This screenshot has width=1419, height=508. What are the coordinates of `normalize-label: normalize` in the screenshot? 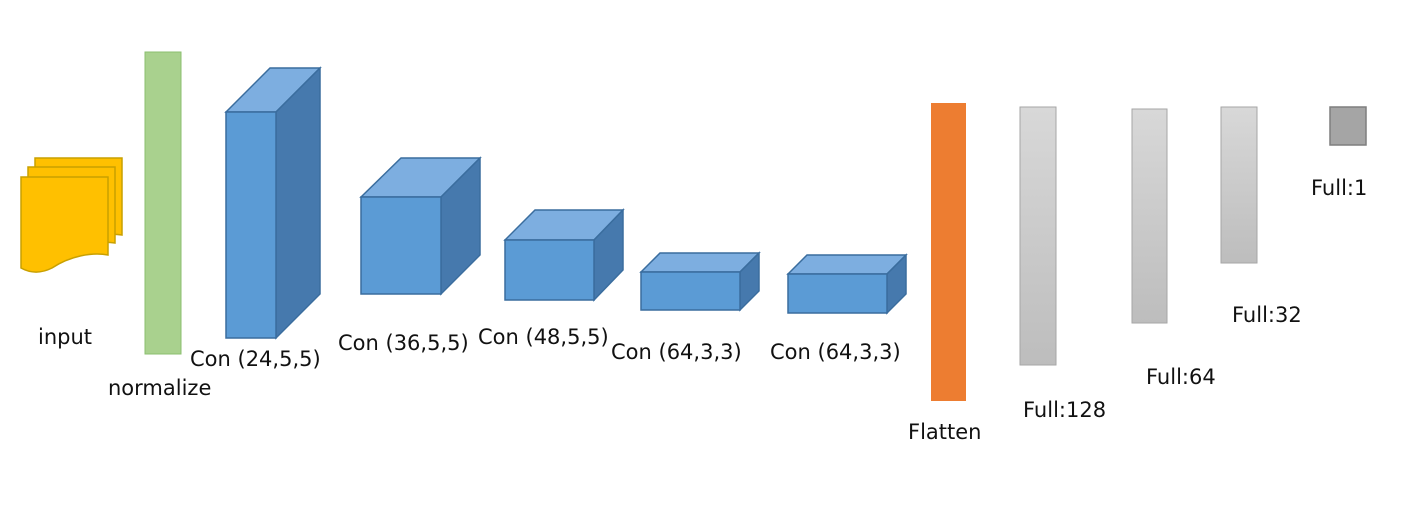 It's located at (159, 388).